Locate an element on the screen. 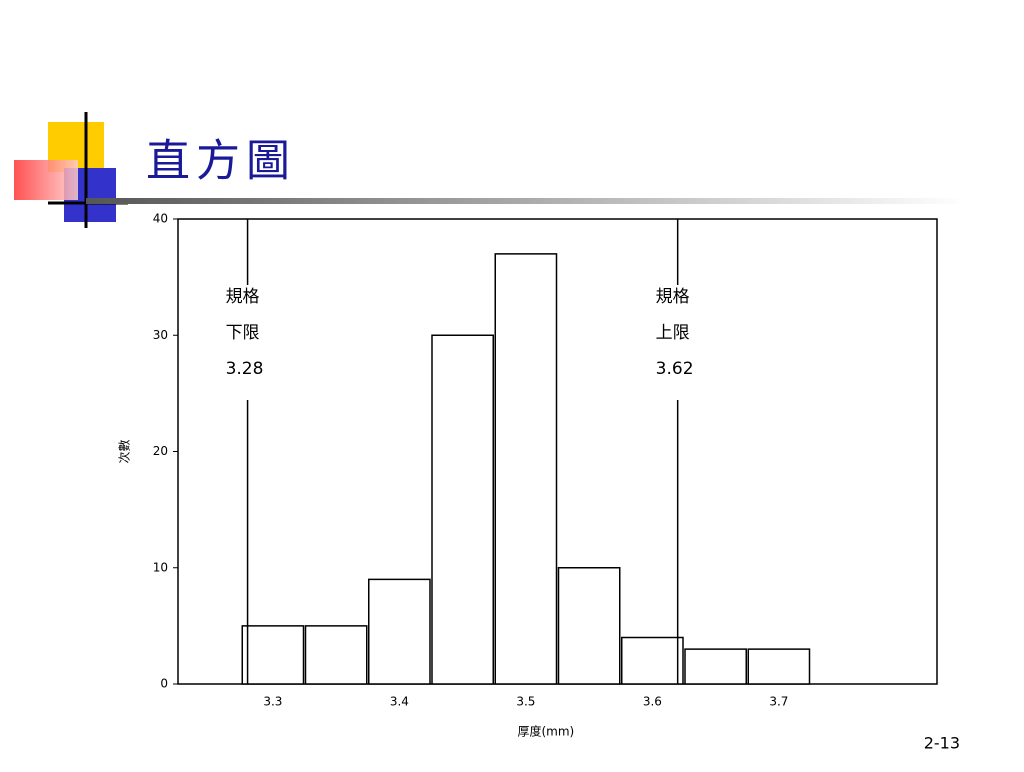 Image resolution: width=1024 pixels, height=772 pixels. x-tick-label: 3.6 is located at coordinates (652, 702).